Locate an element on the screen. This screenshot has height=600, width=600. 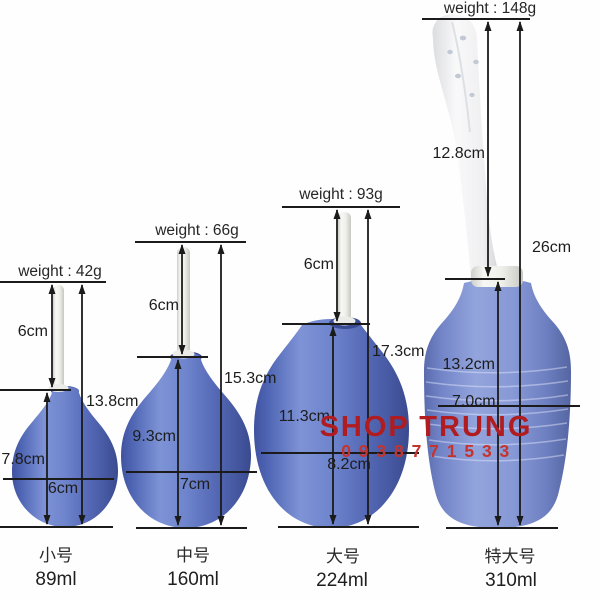
nozzle-small is located at coordinates (58, 338).